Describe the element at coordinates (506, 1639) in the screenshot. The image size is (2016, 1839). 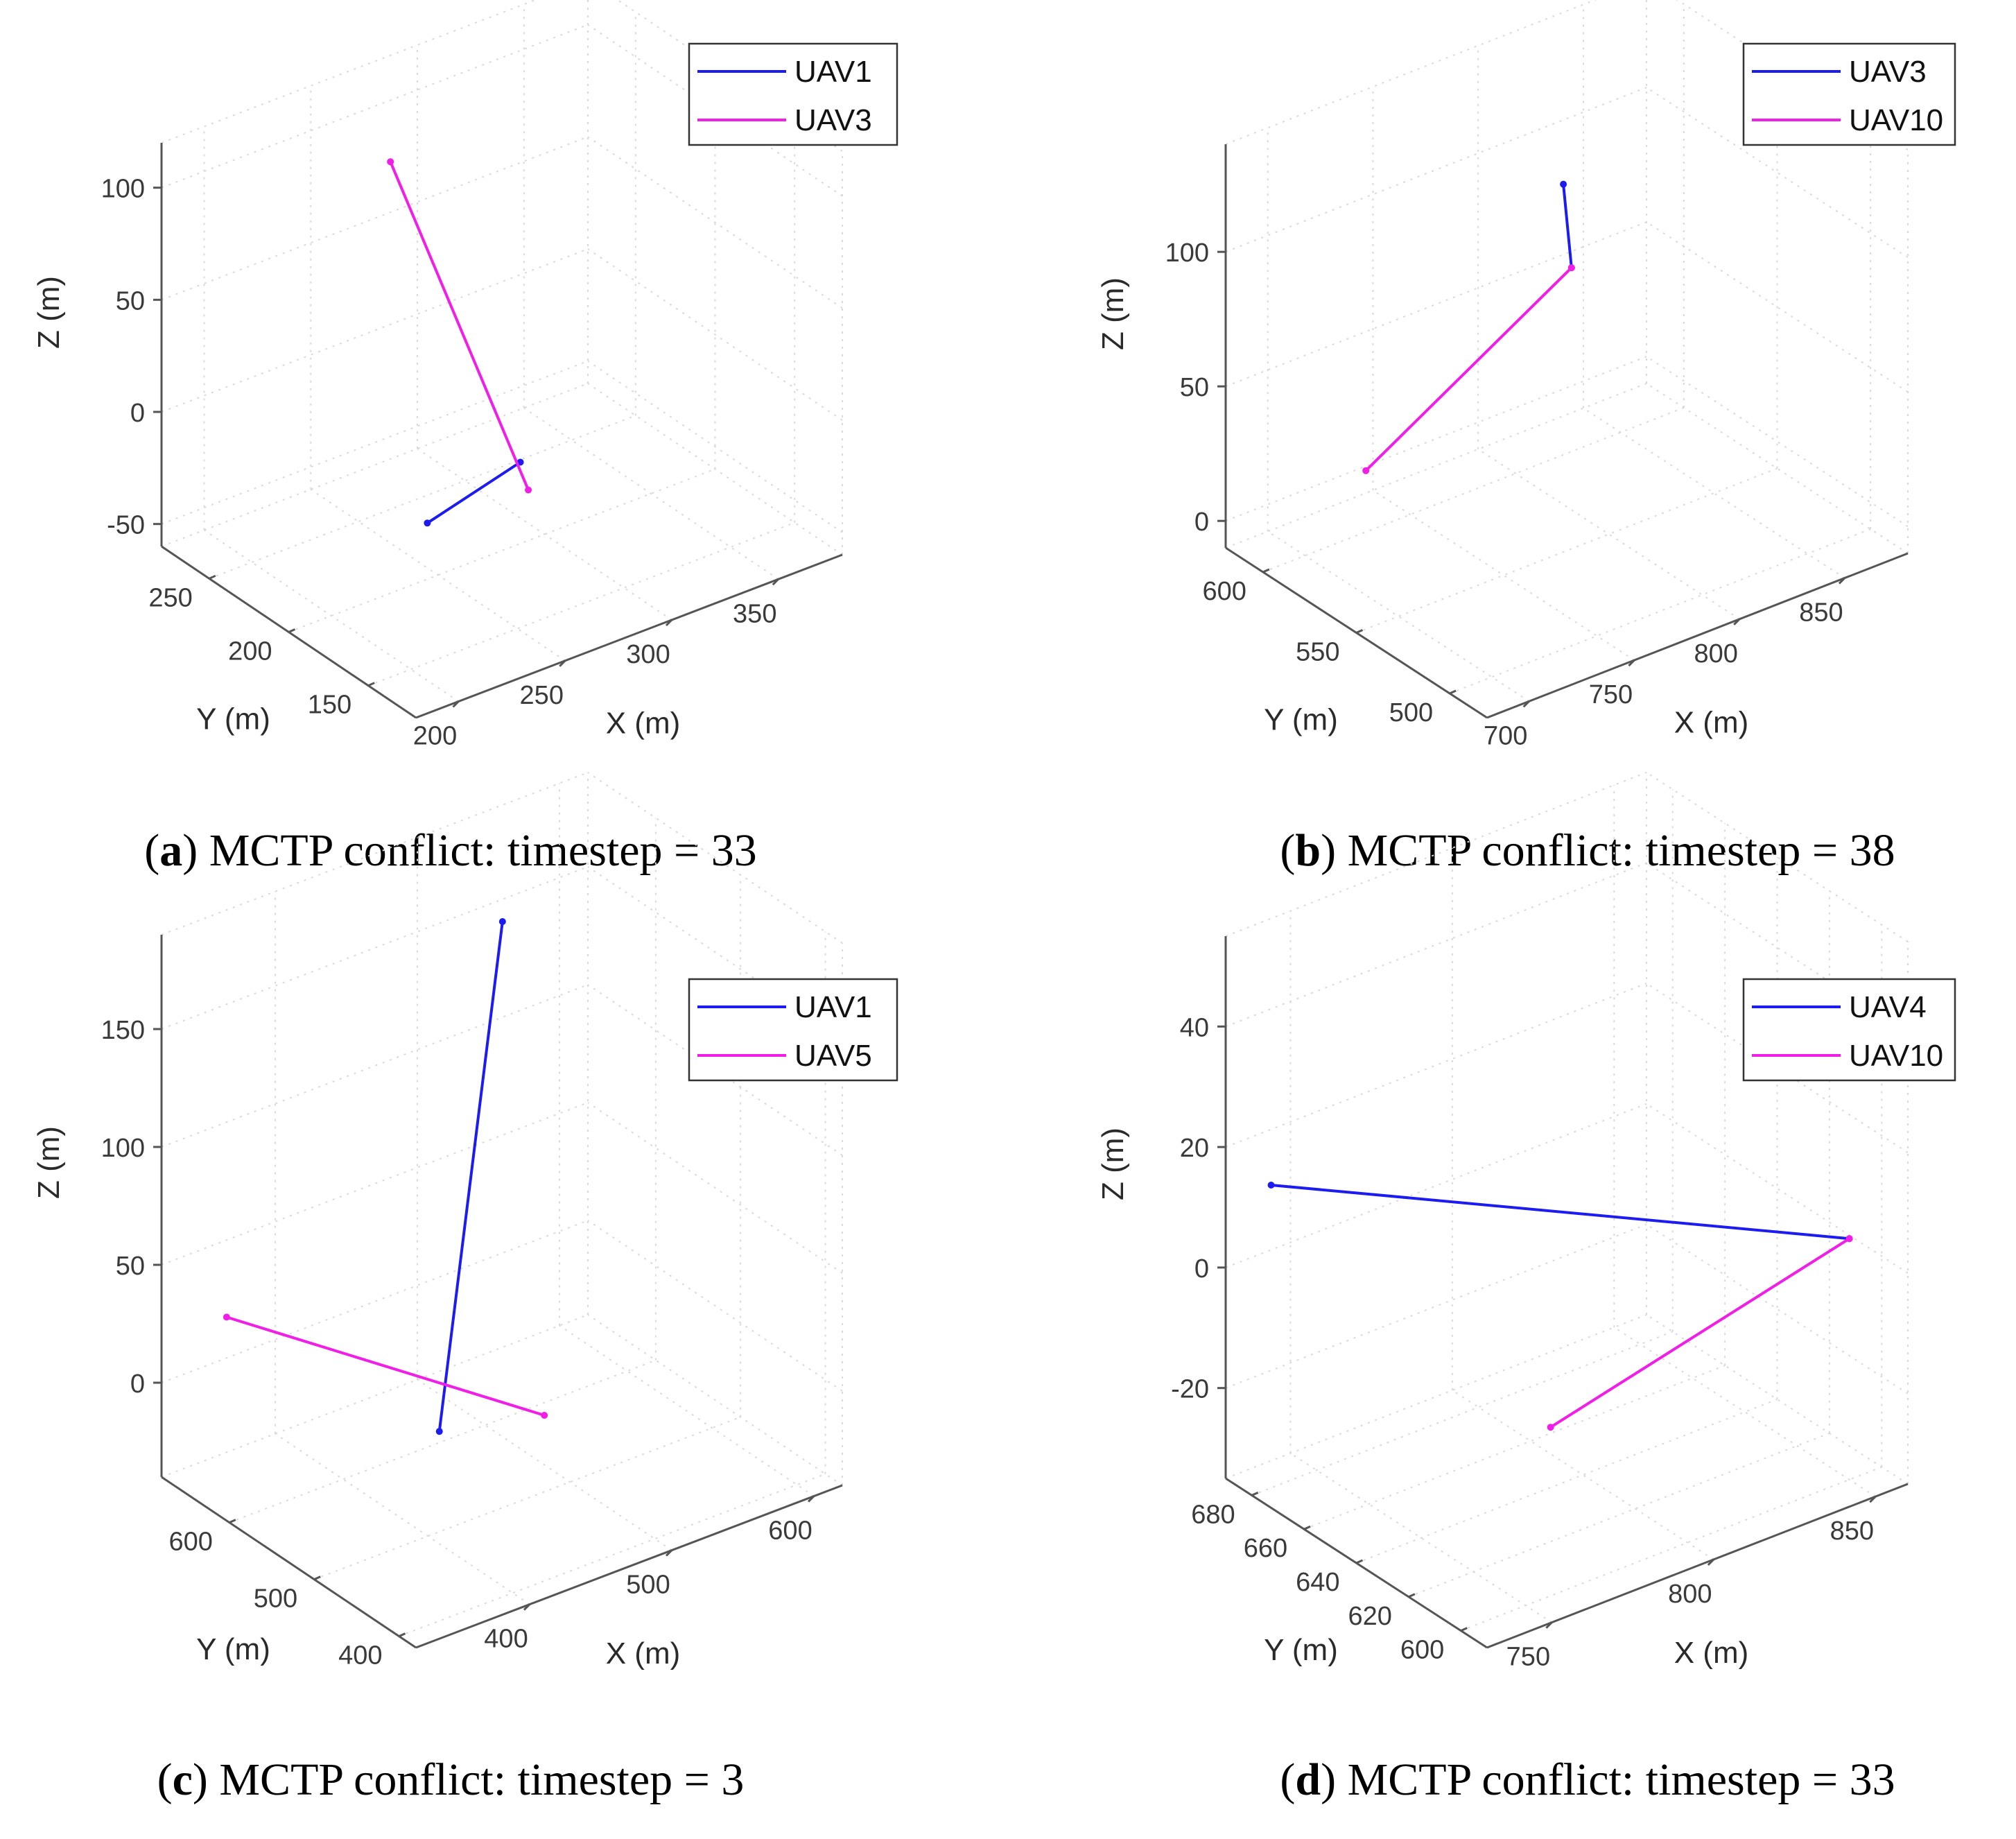
I see `x-tick-label: 400` at that location.